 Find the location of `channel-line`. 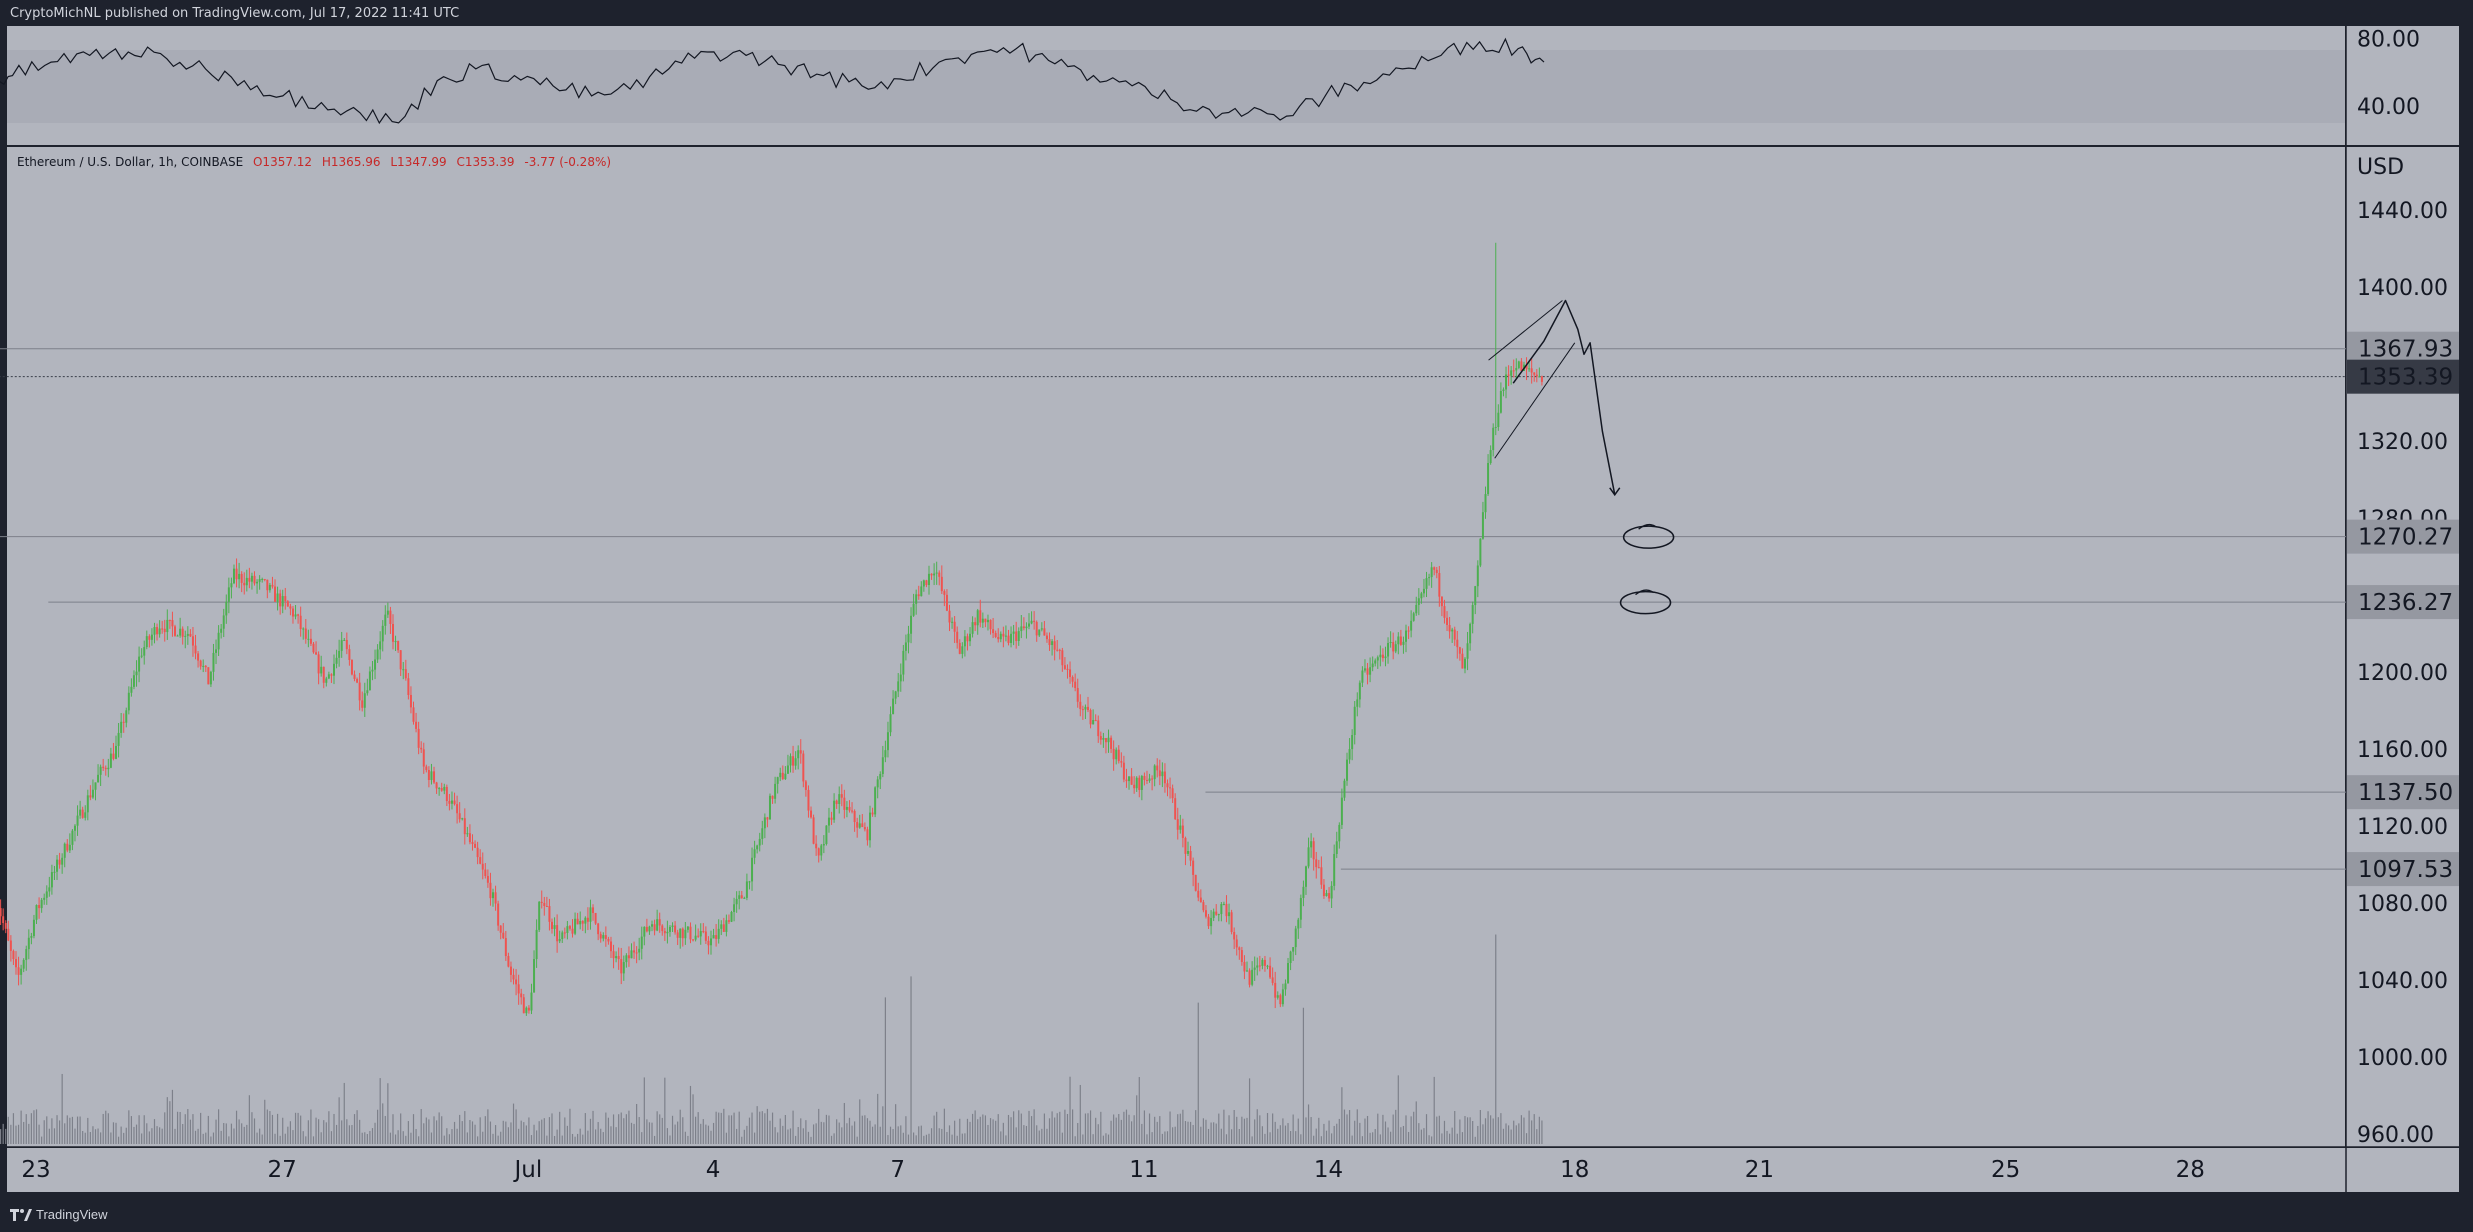

channel-line is located at coordinates (1535, 400).